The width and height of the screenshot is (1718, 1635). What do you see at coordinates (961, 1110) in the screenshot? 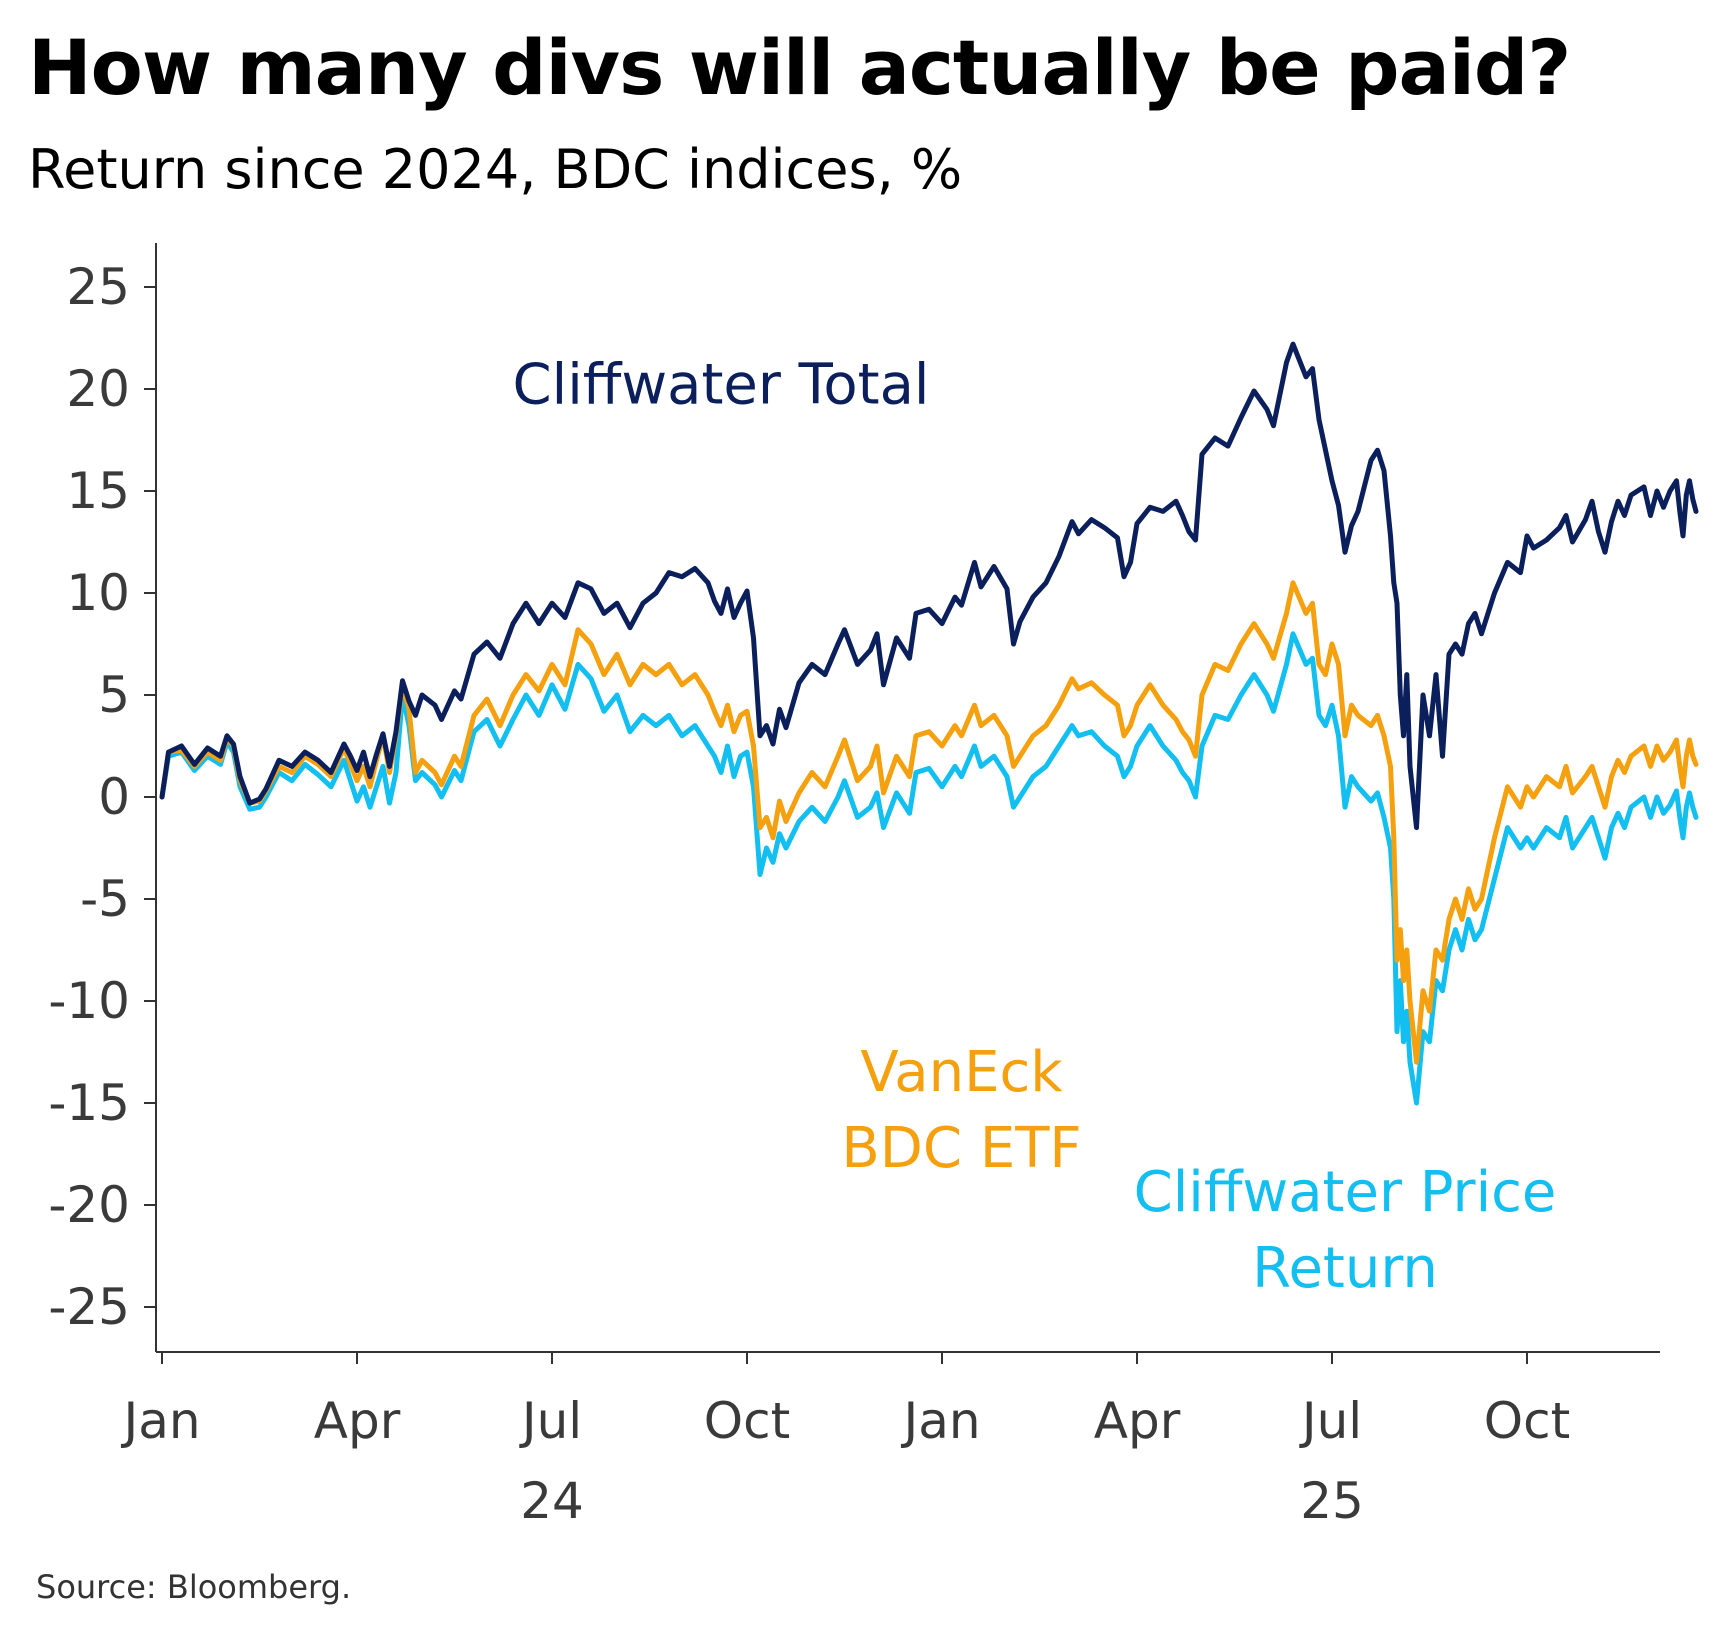
I see `series-label-vaneck-bdc-etf: VanEck BDC ETF` at bounding box center [961, 1110].